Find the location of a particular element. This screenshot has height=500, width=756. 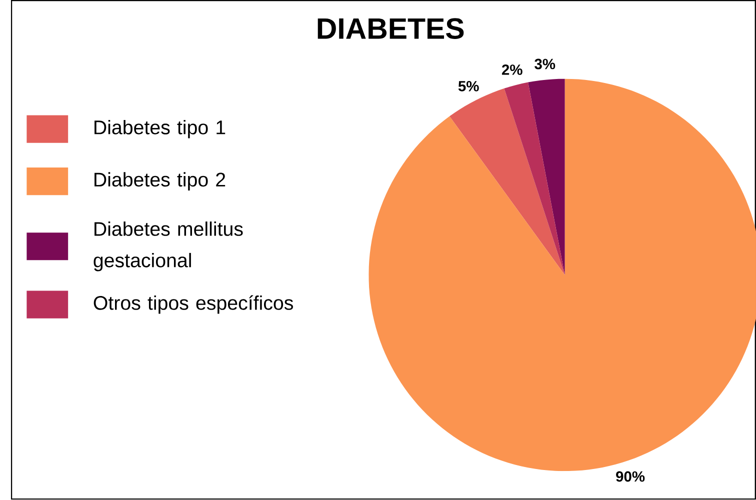

legend-label: Otros tipos específicos is located at coordinates (193, 304).